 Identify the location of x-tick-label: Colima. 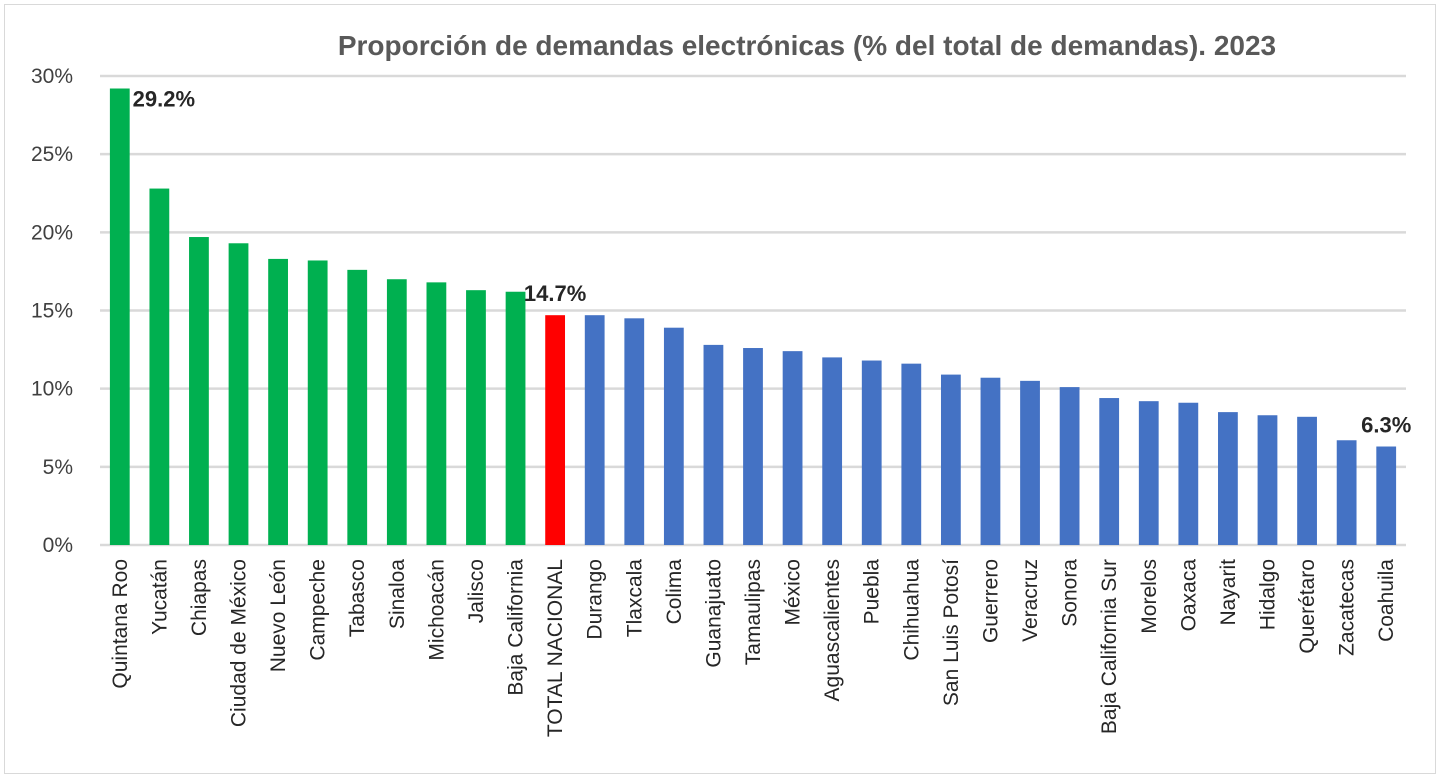
(674, 592).